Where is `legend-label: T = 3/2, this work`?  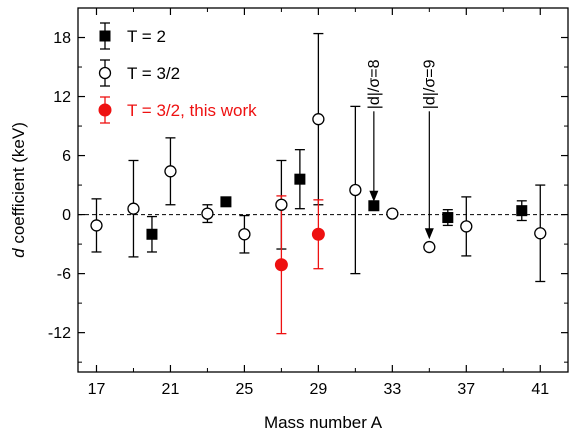 legend-label: T = 3/2, this work is located at coordinates (192, 110).